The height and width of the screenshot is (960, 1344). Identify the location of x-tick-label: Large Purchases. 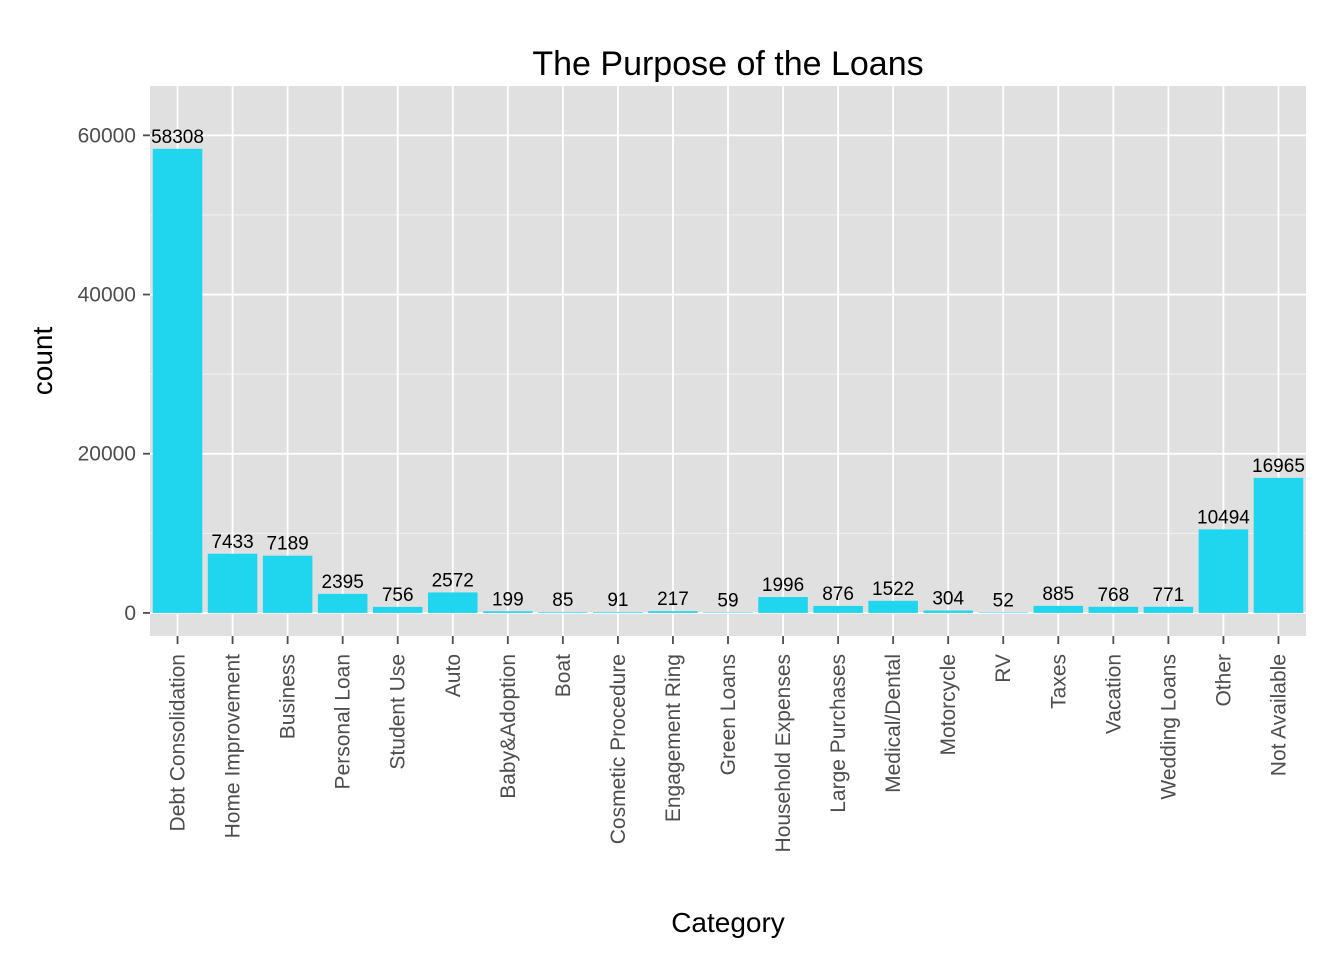
(838, 733).